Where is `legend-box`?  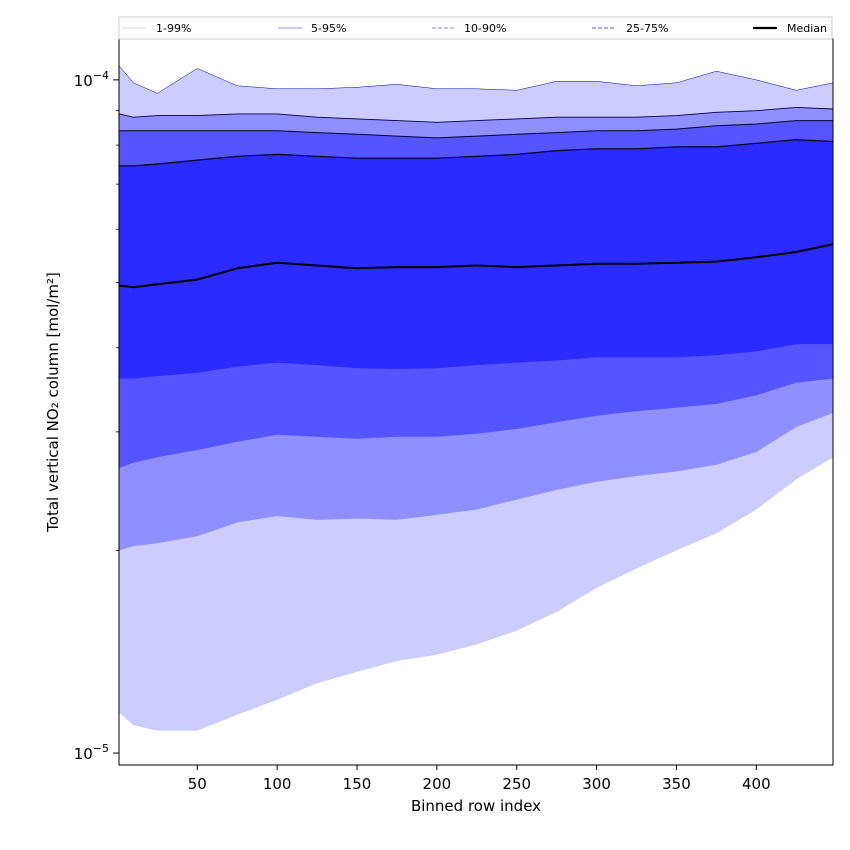
legend-box is located at coordinates (475, 28).